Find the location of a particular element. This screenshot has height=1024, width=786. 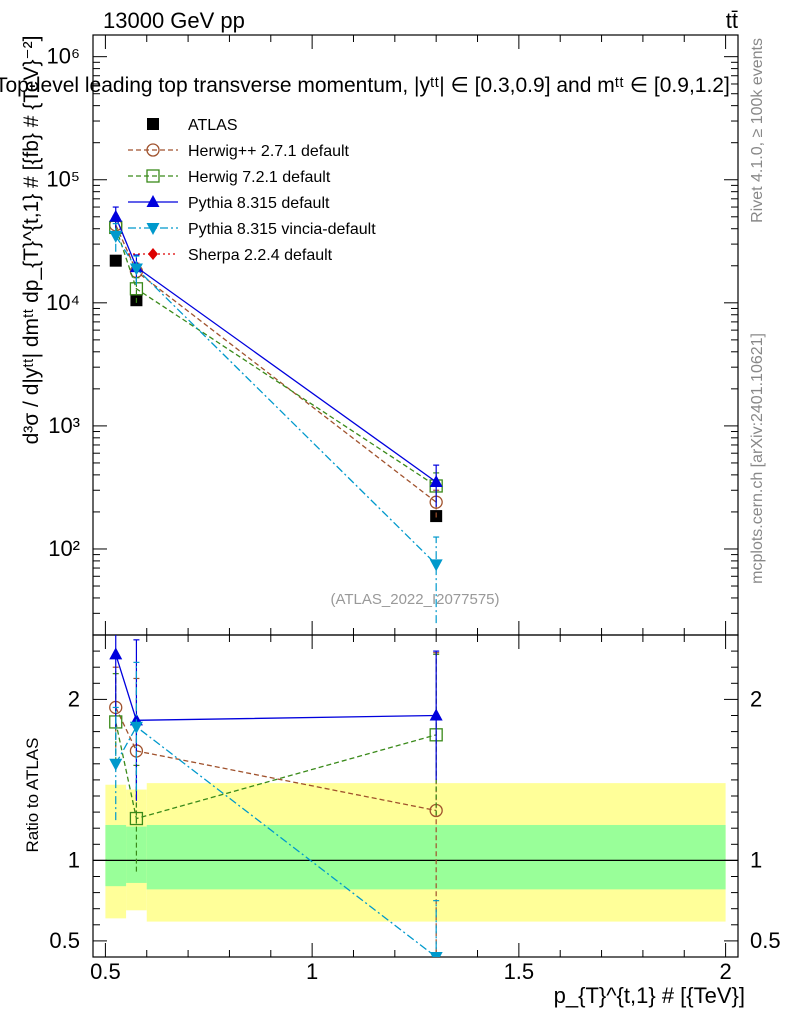

ratio-y-tick-label-left: 0.5 is located at coordinates (64, 940).